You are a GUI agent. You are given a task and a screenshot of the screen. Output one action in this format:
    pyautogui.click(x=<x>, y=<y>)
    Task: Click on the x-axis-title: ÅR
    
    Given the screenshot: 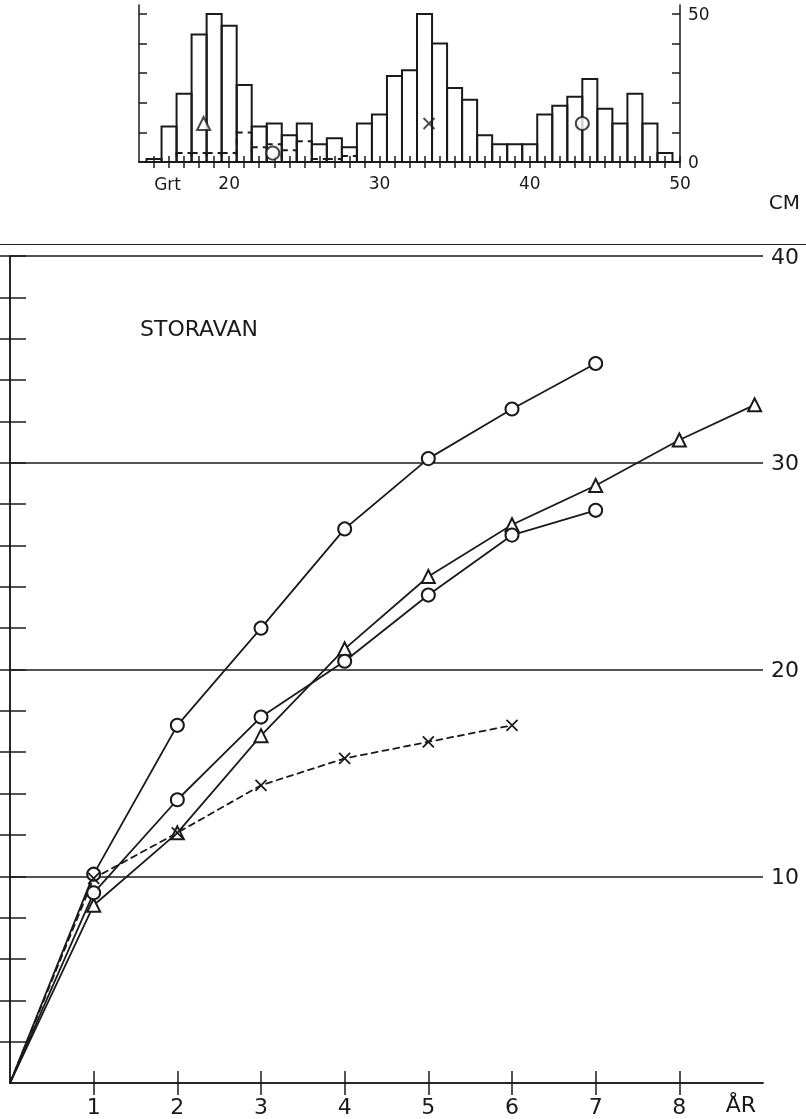 What is the action you would take?
    pyautogui.click(x=741, y=1103)
    